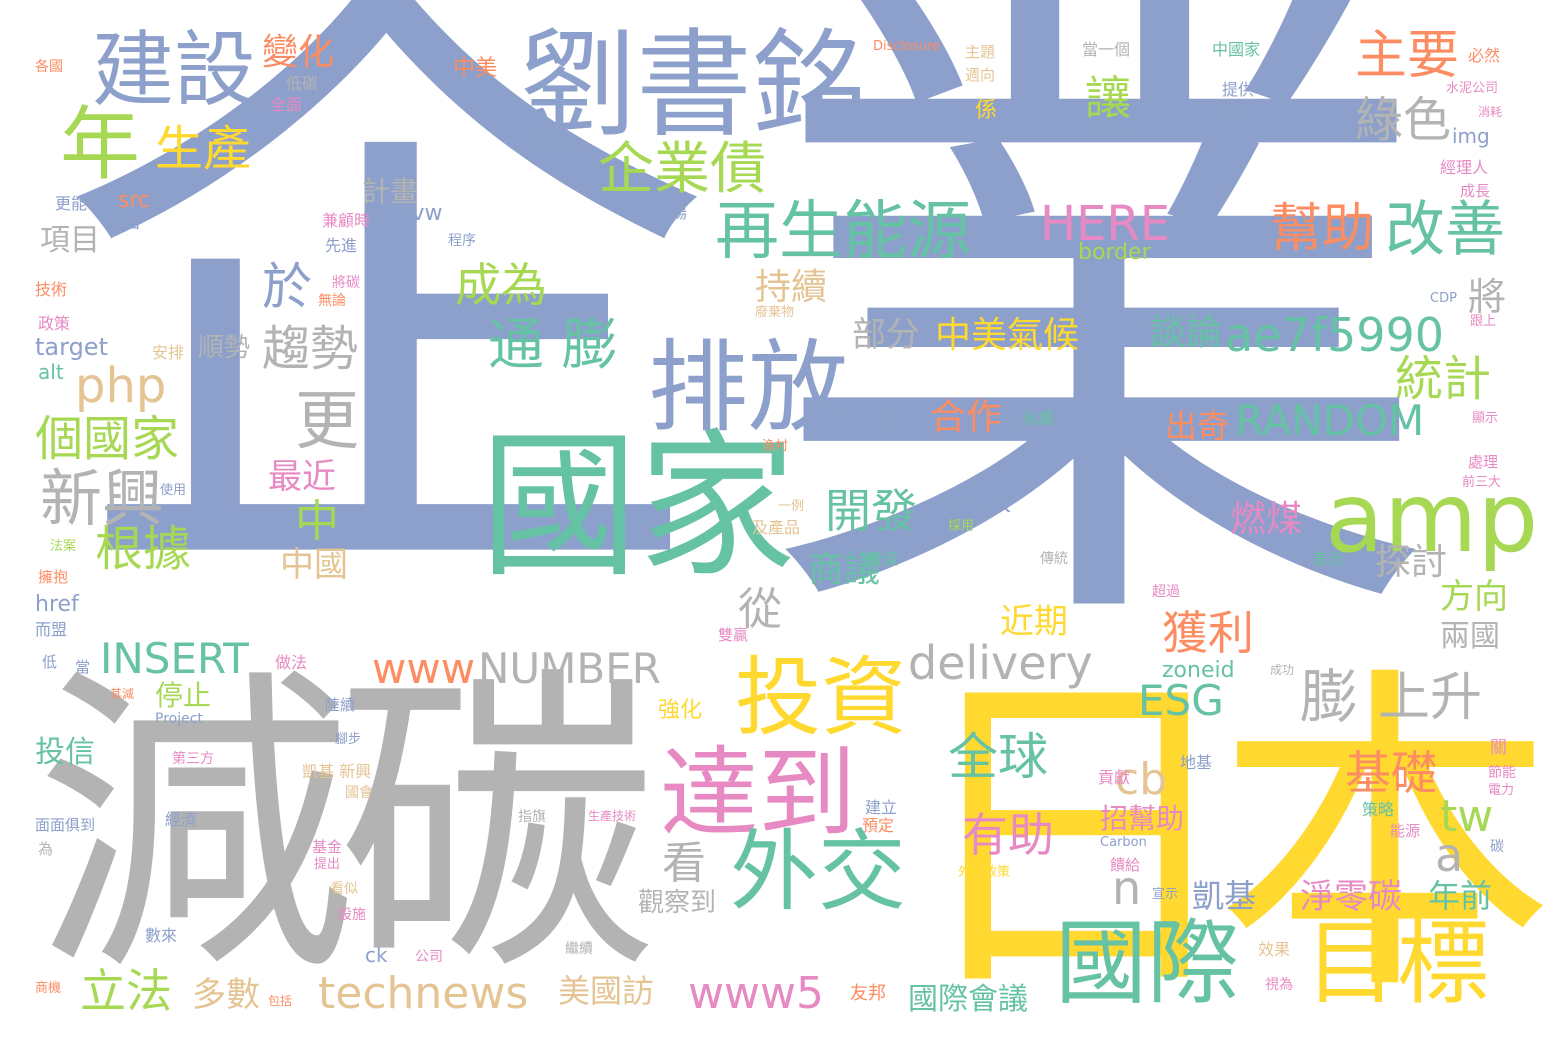 This screenshot has height=1052, width=1548. I want to click on word-yu: 於, so click(287, 287).